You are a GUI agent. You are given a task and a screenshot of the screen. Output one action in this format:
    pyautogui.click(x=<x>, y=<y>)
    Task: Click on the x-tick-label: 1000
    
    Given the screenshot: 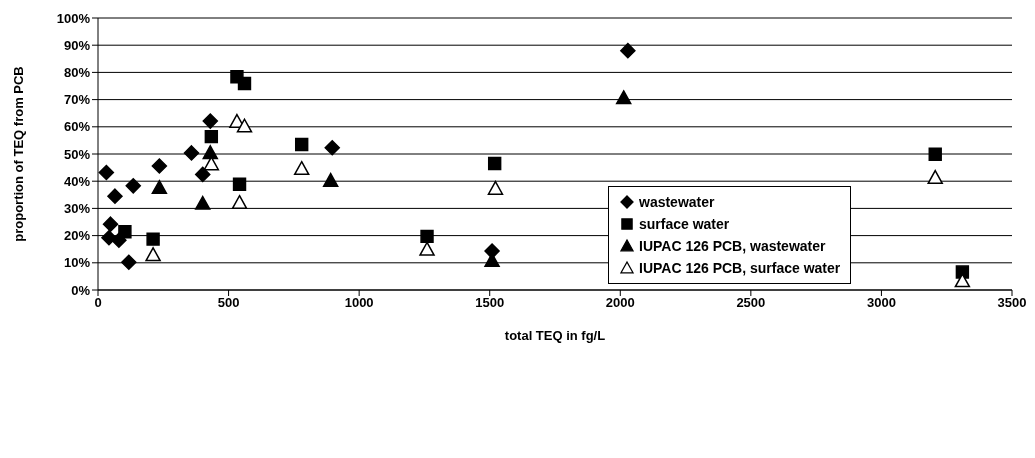 What is the action you would take?
    pyautogui.click(x=359, y=303)
    